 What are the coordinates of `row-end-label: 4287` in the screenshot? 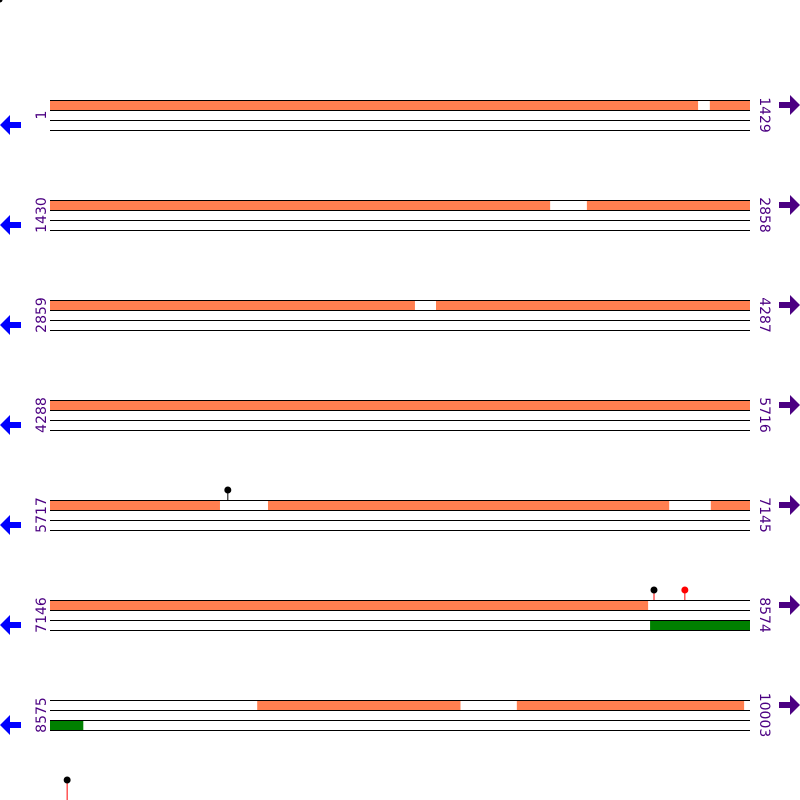 It's located at (764, 315).